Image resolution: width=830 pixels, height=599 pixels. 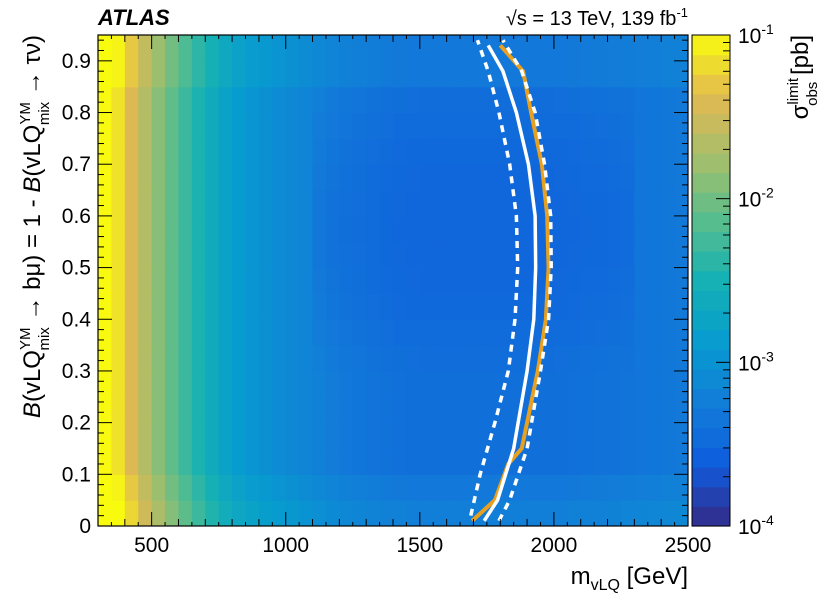 I want to click on y-axis-title: B(vLQYM mix → bμ) = 1 - B(vLQYM mix → τν), so click(x=35, y=226).